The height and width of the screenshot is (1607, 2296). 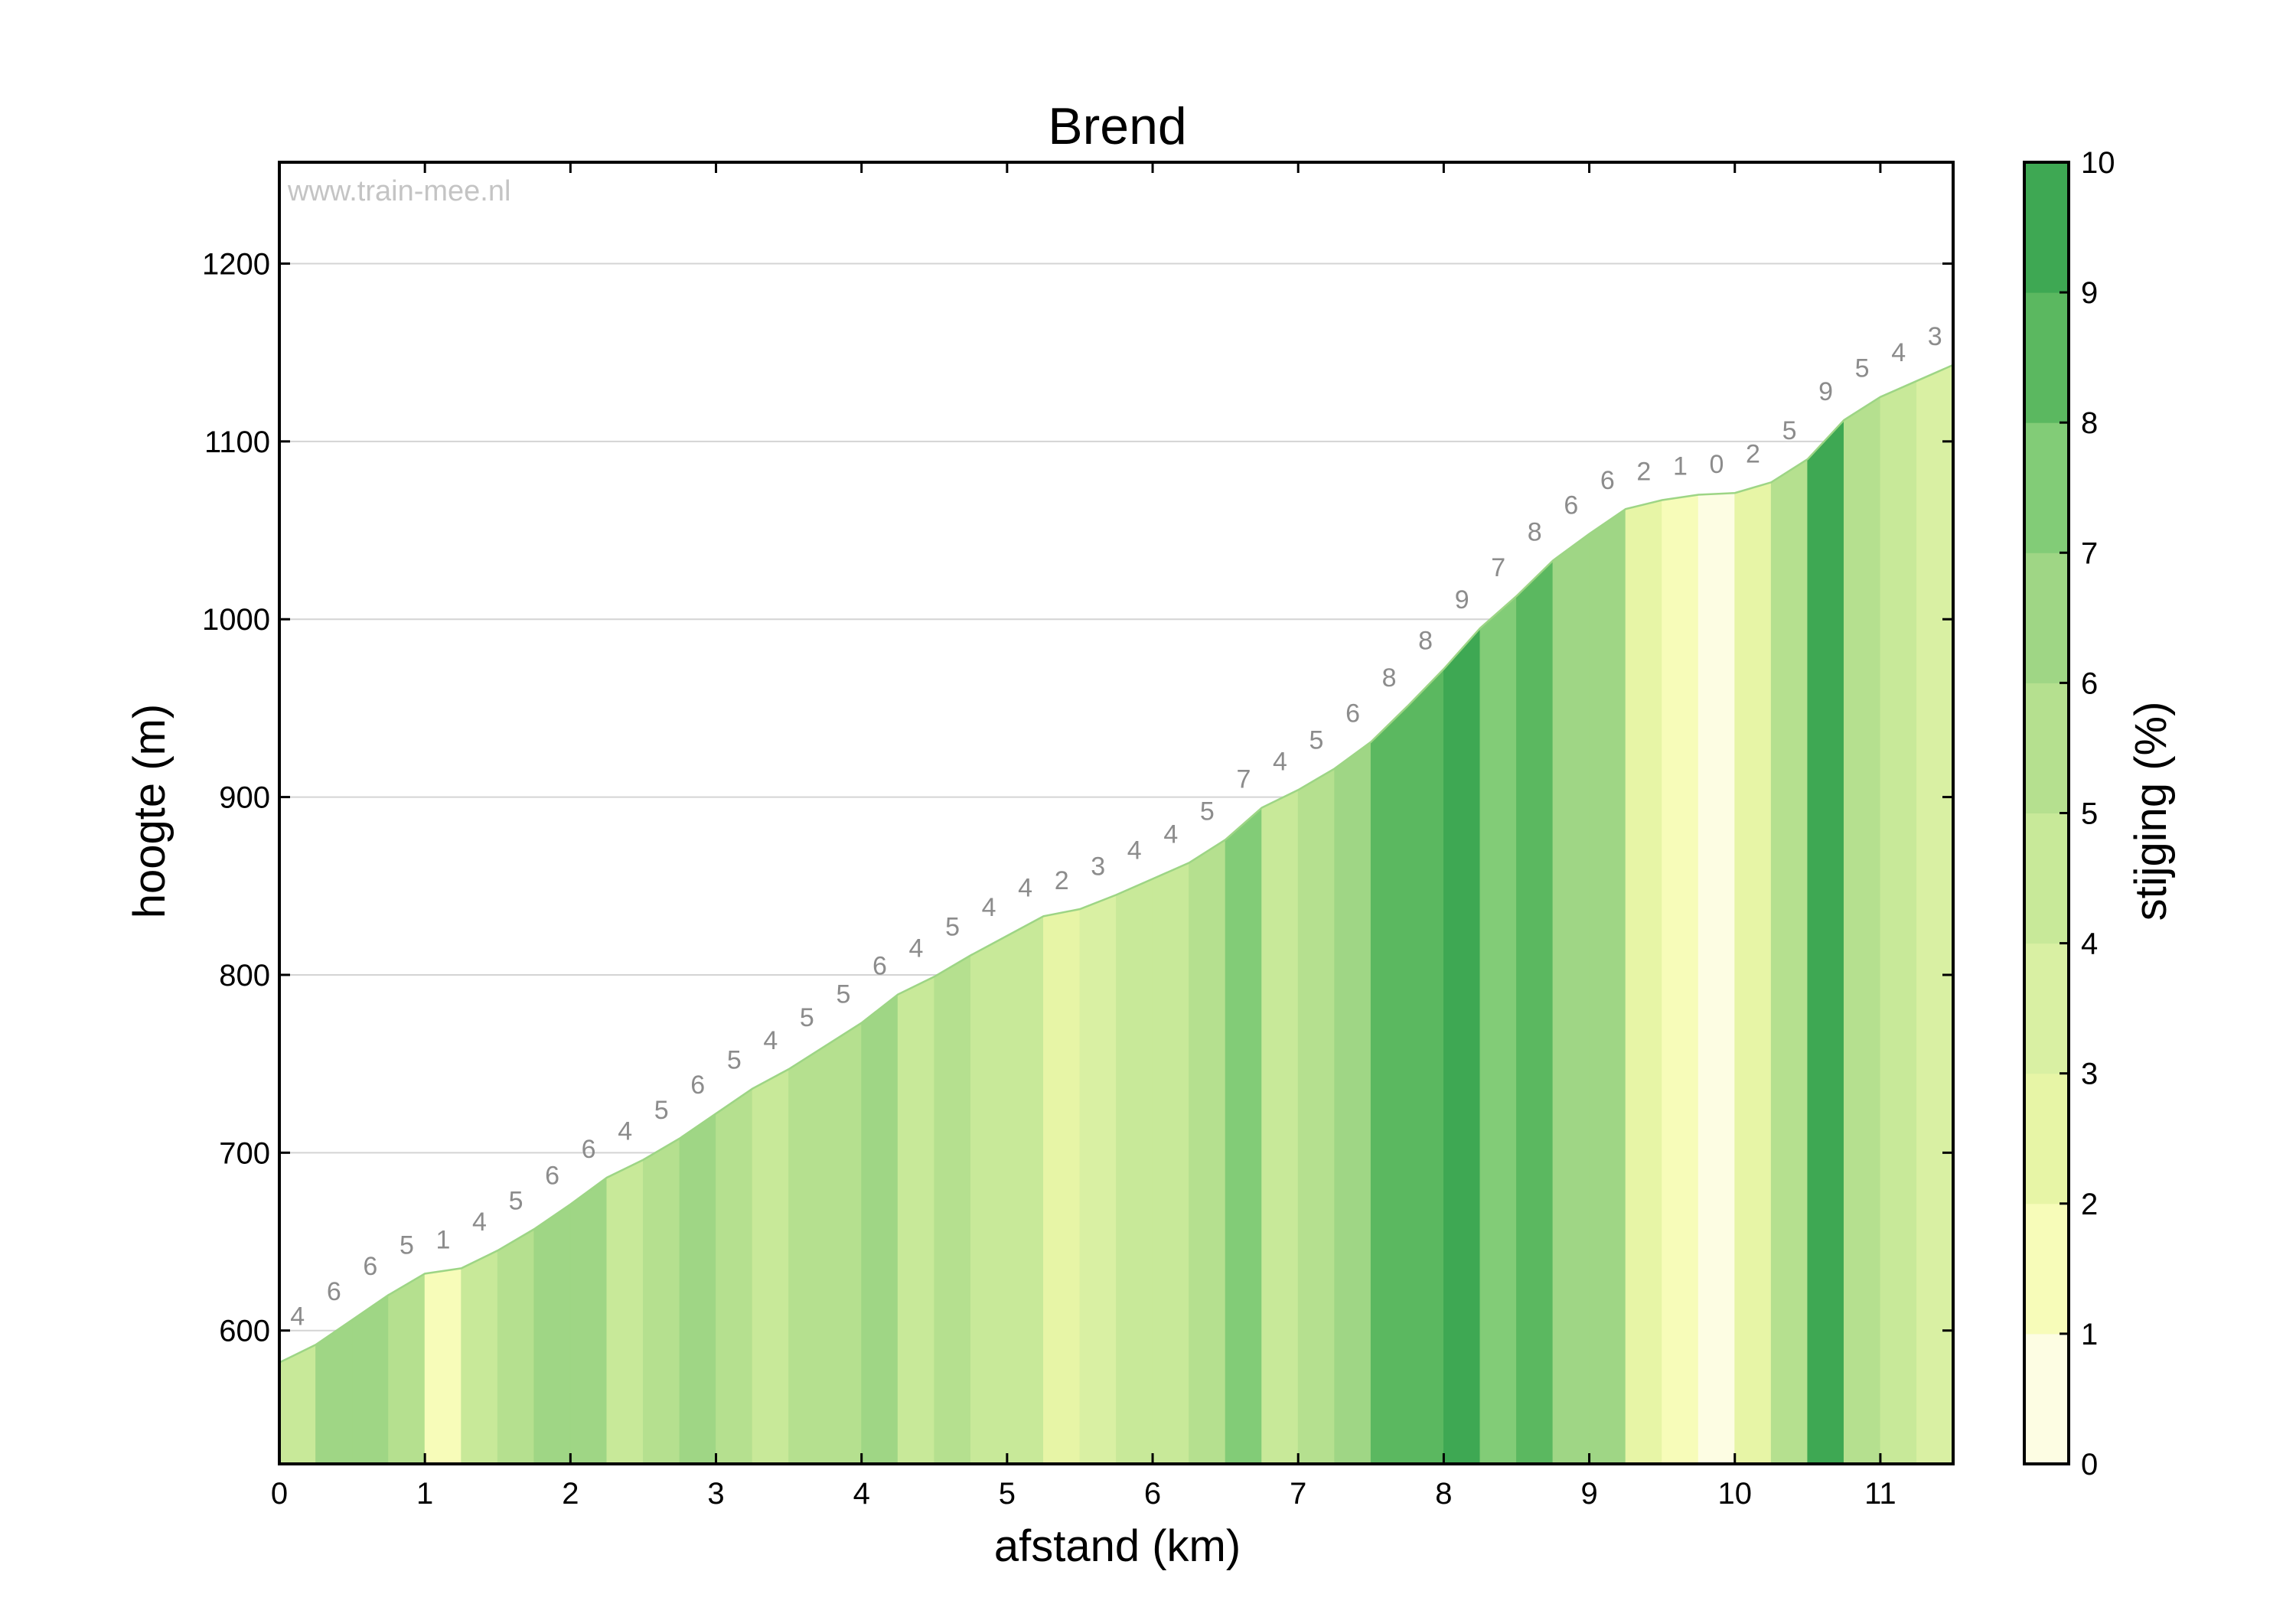 What do you see at coordinates (244, 1153) in the screenshot?
I see `y-tick-label-700: 700` at bounding box center [244, 1153].